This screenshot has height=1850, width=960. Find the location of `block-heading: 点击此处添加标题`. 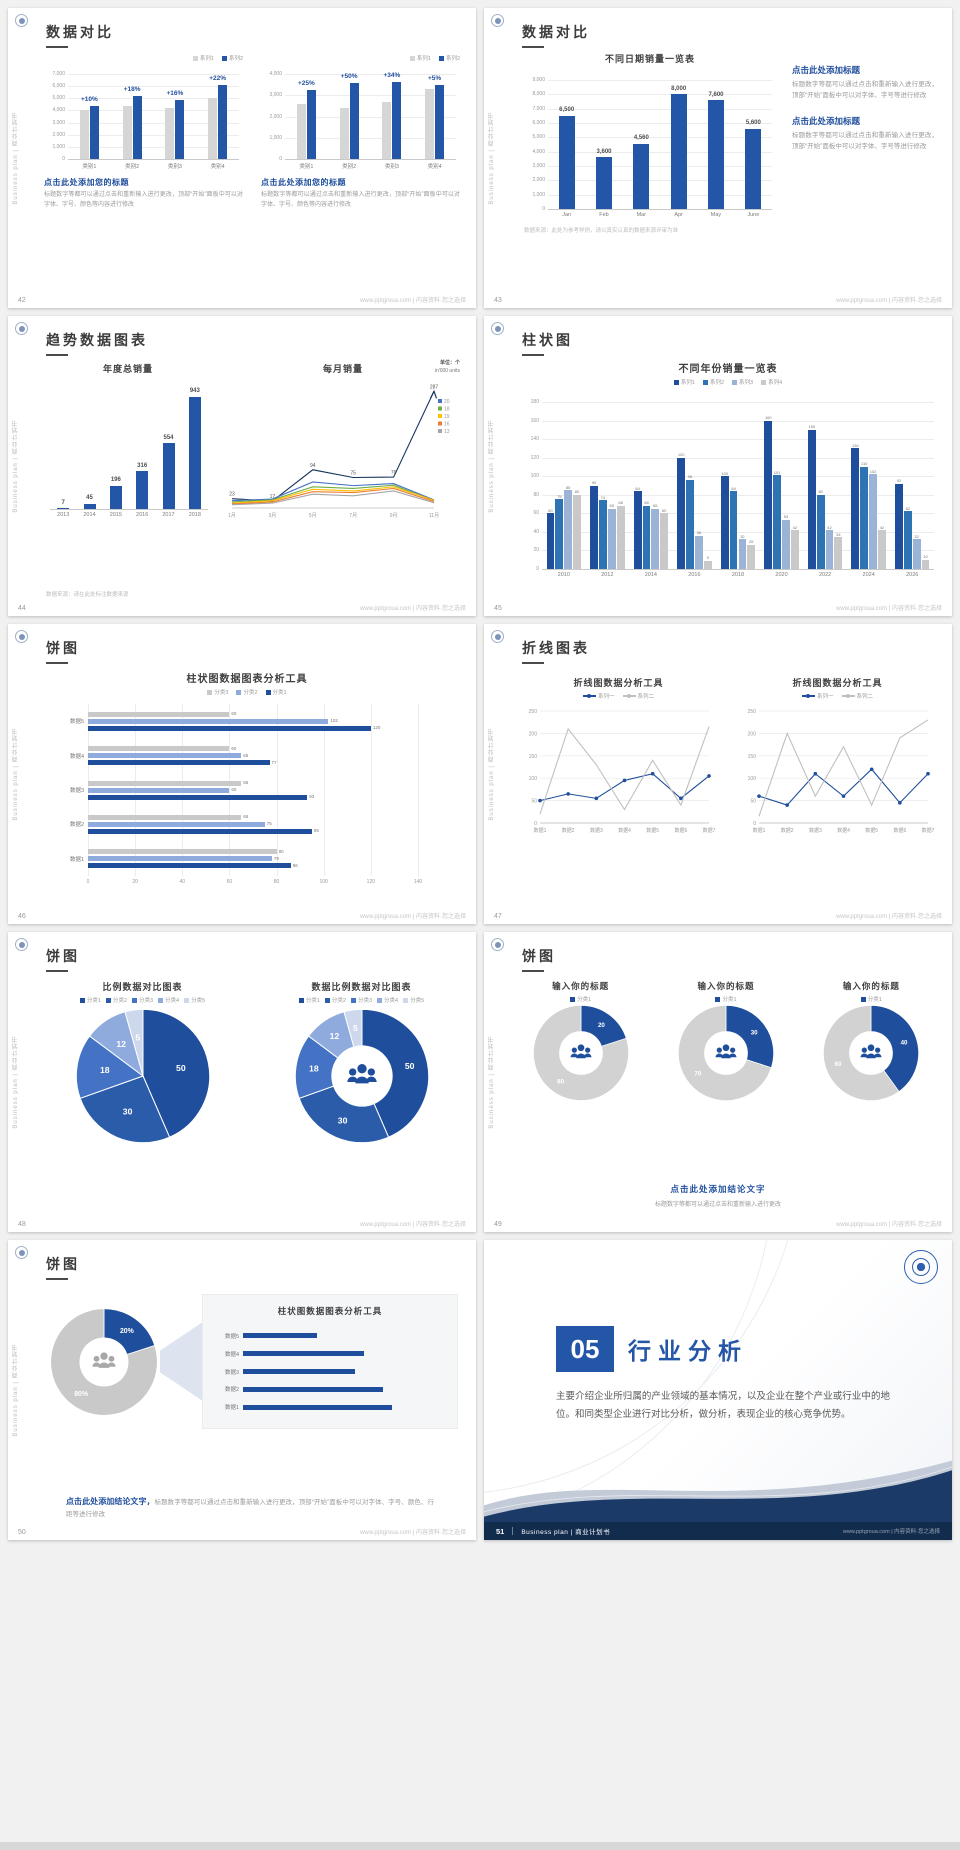

block-heading: 点击此处添加标题 is located at coordinates (826, 121).